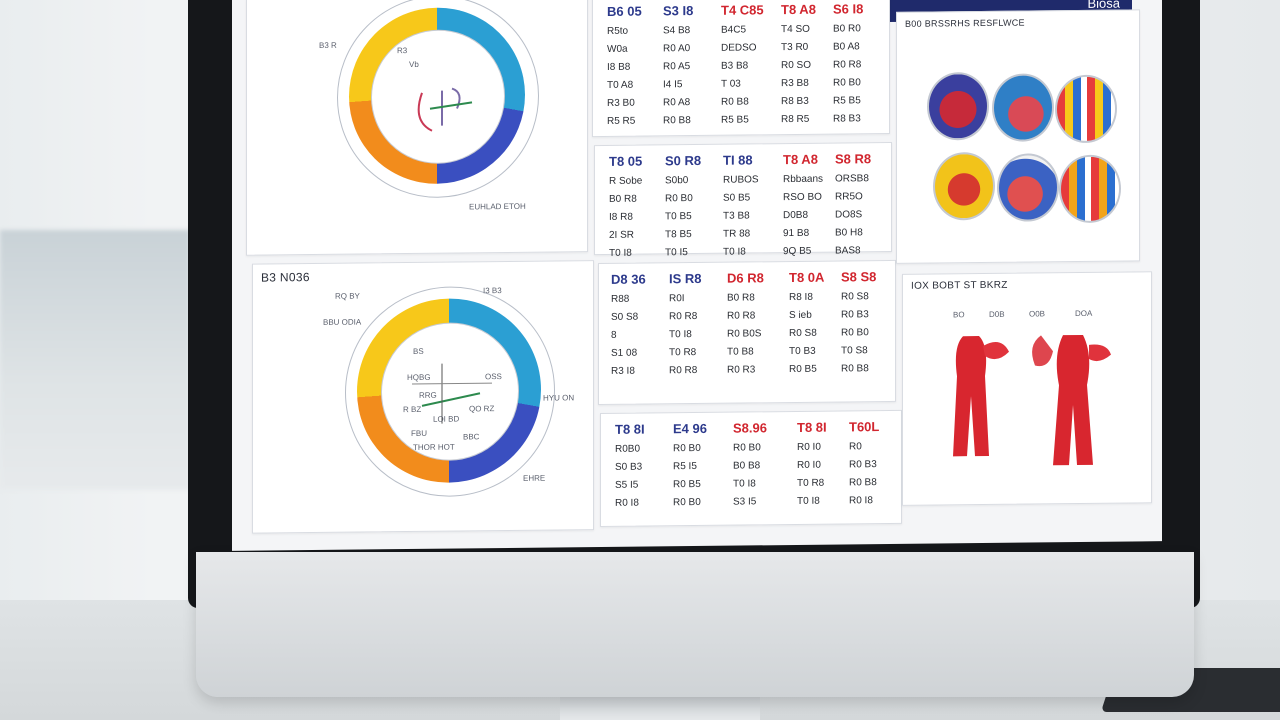  What do you see at coordinates (848, 251) in the screenshot?
I see `stat-cell: BAS8` at bounding box center [848, 251].